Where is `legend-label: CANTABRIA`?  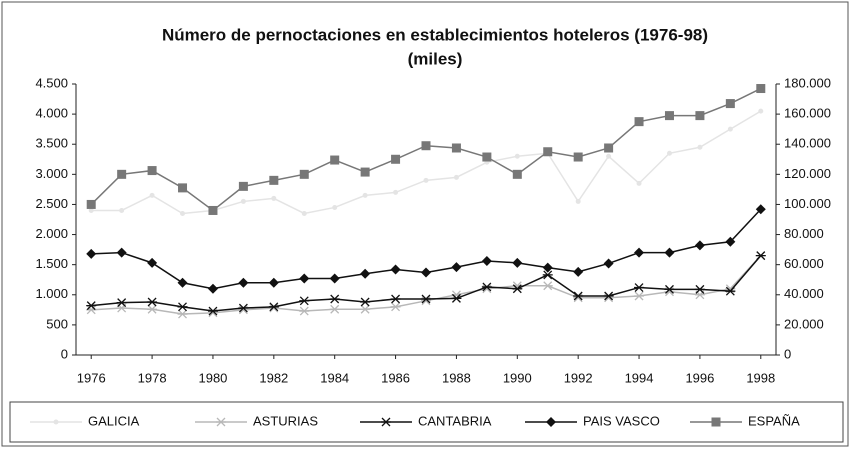 legend-label: CANTABRIA is located at coordinates (455, 420).